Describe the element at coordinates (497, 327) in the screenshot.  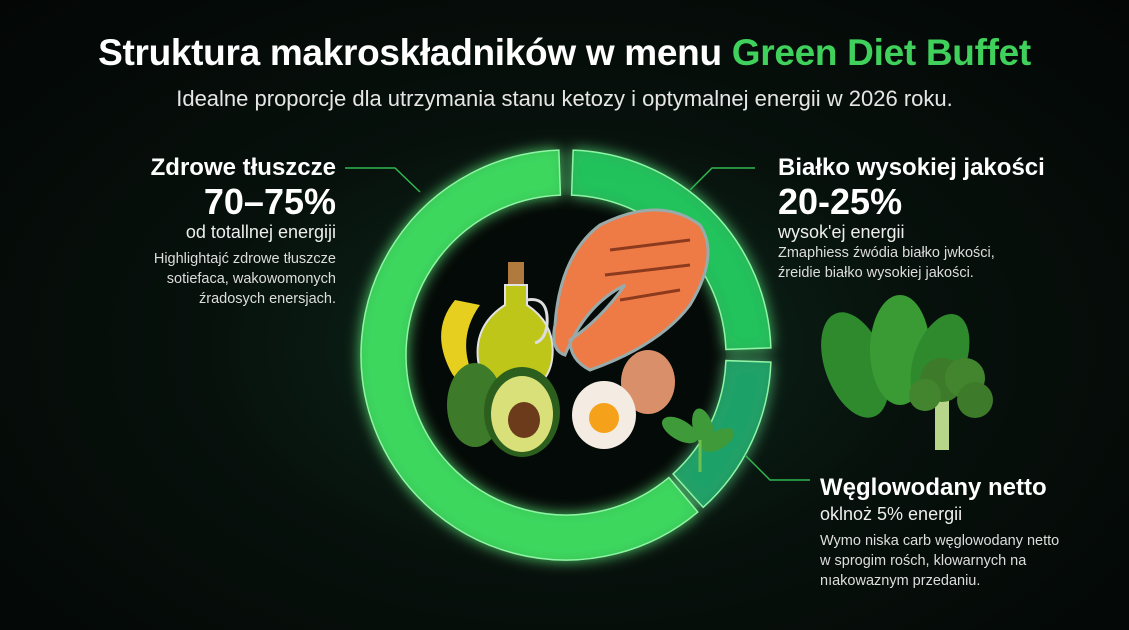
I see `olive-oil-icon` at that location.